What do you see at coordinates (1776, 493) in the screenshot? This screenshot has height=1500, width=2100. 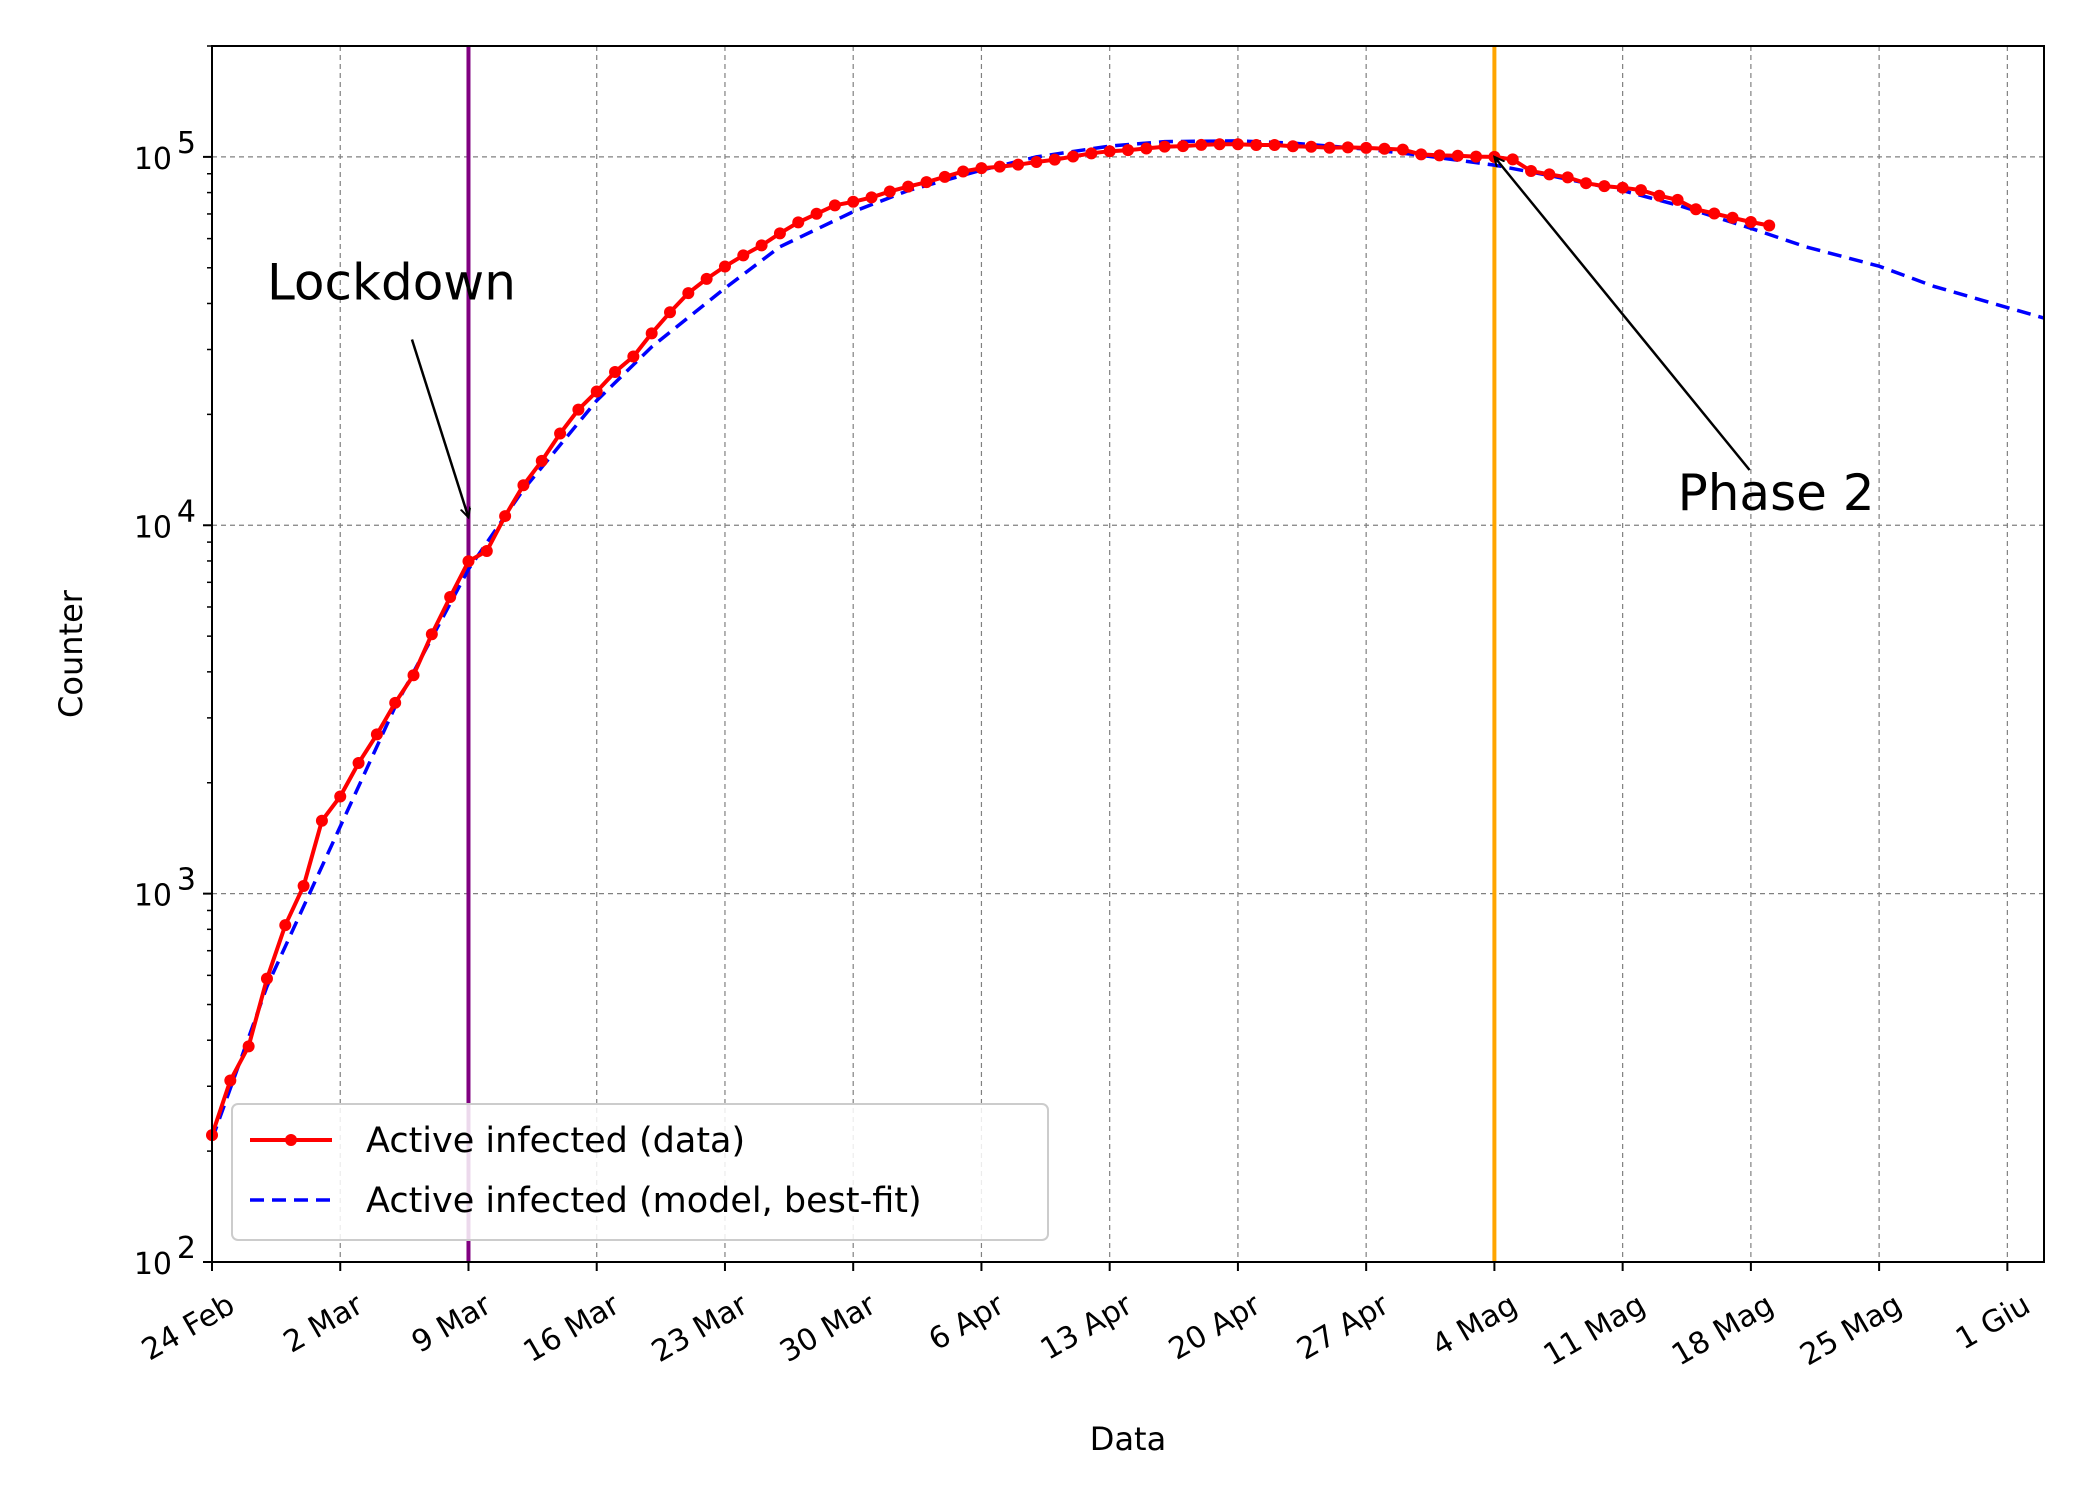 I see `annotation-label: Phase 2` at bounding box center [1776, 493].